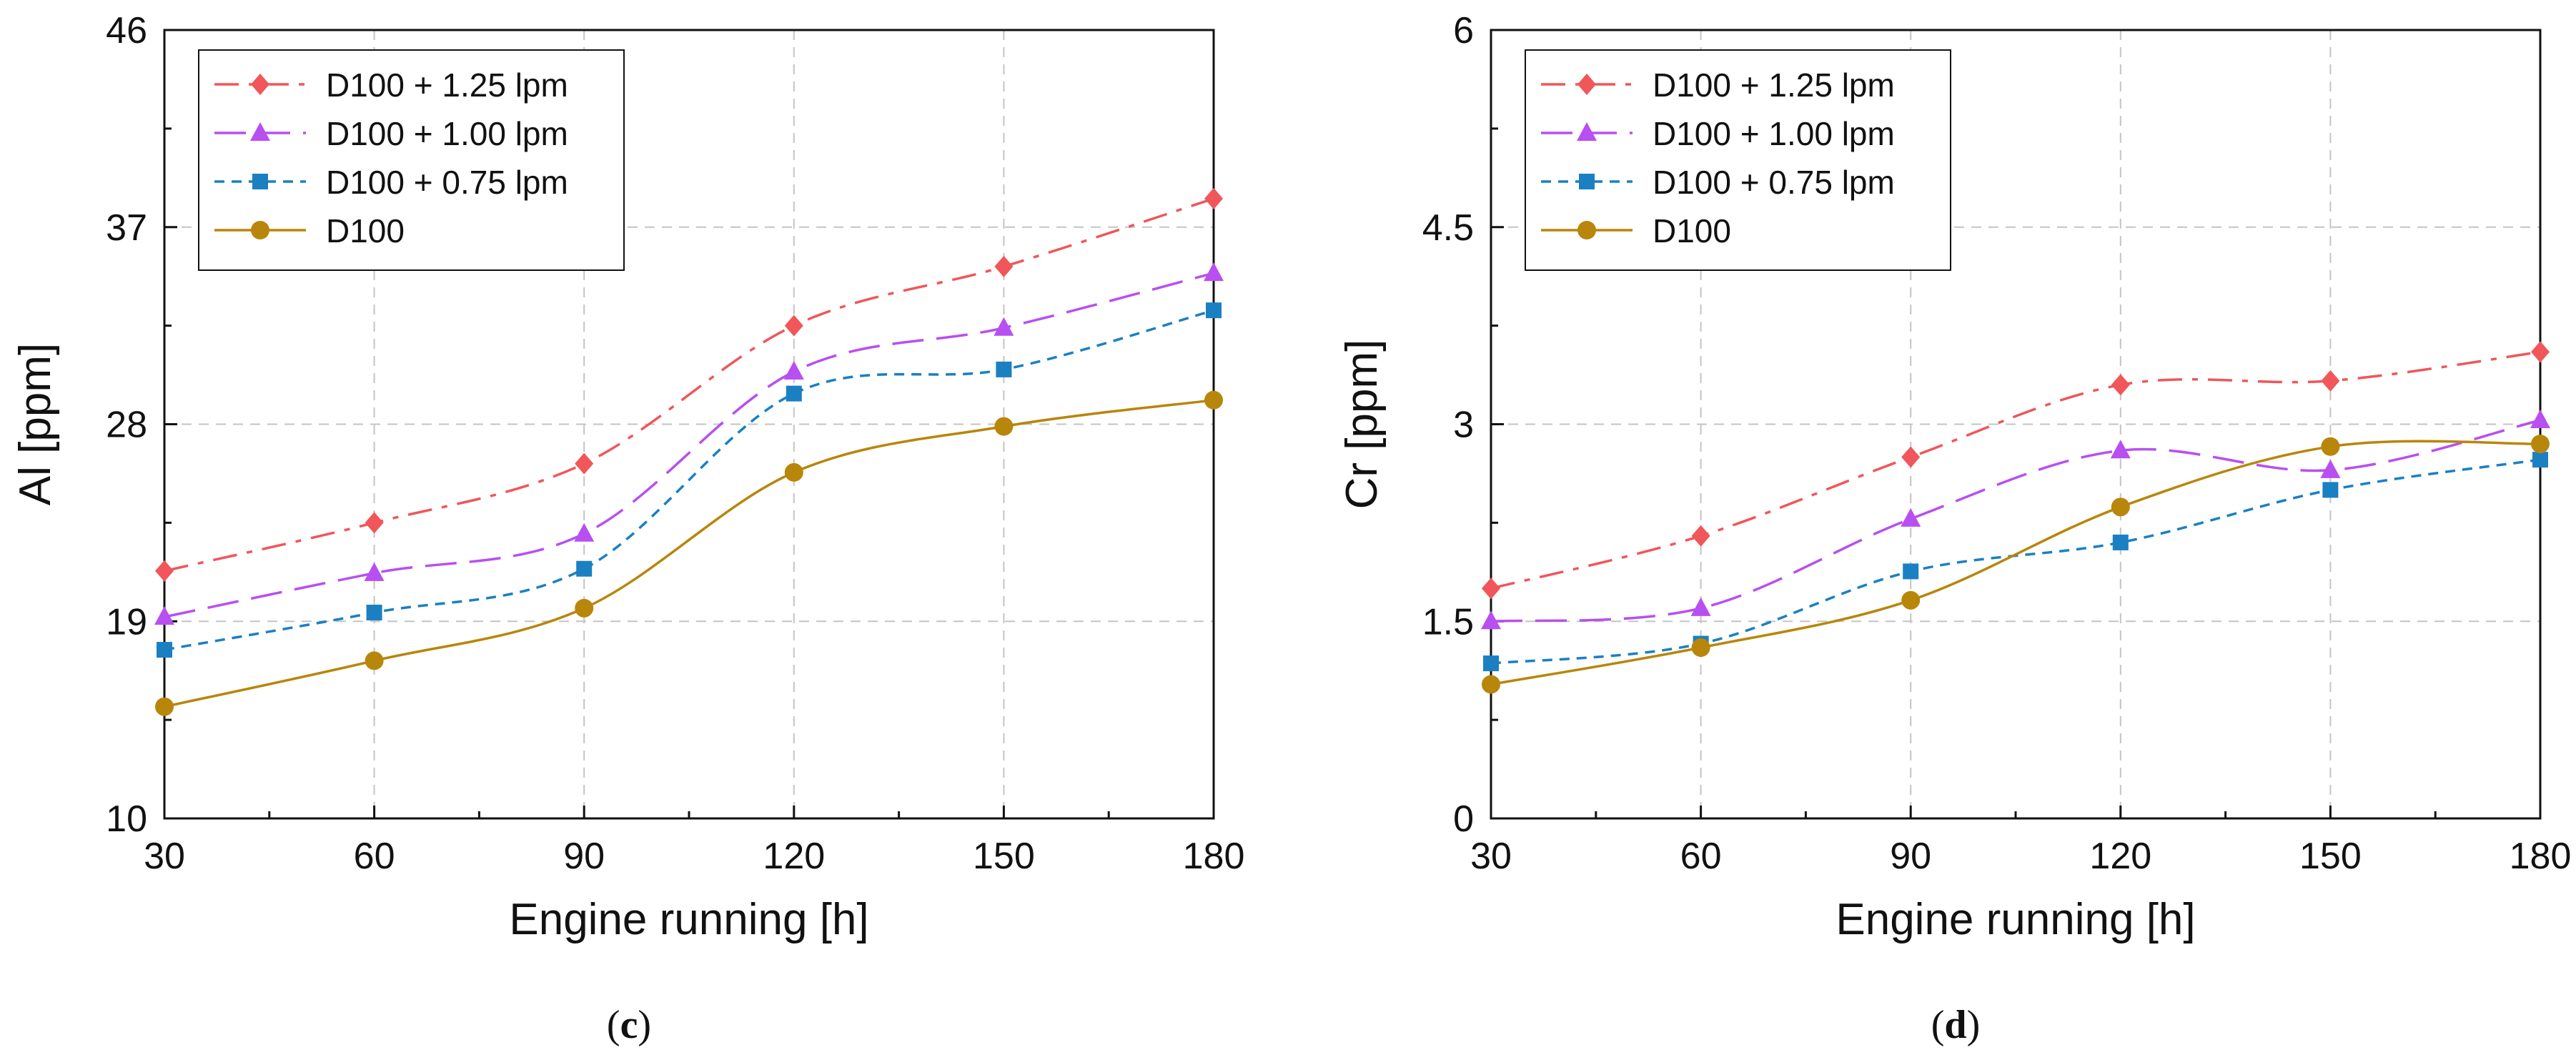 This screenshot has width=2576, height=1055. What do you see at coordinates (127, 228) in the screenshot?
I see `y-tick-label: 37` at bounding box center [127, 228].